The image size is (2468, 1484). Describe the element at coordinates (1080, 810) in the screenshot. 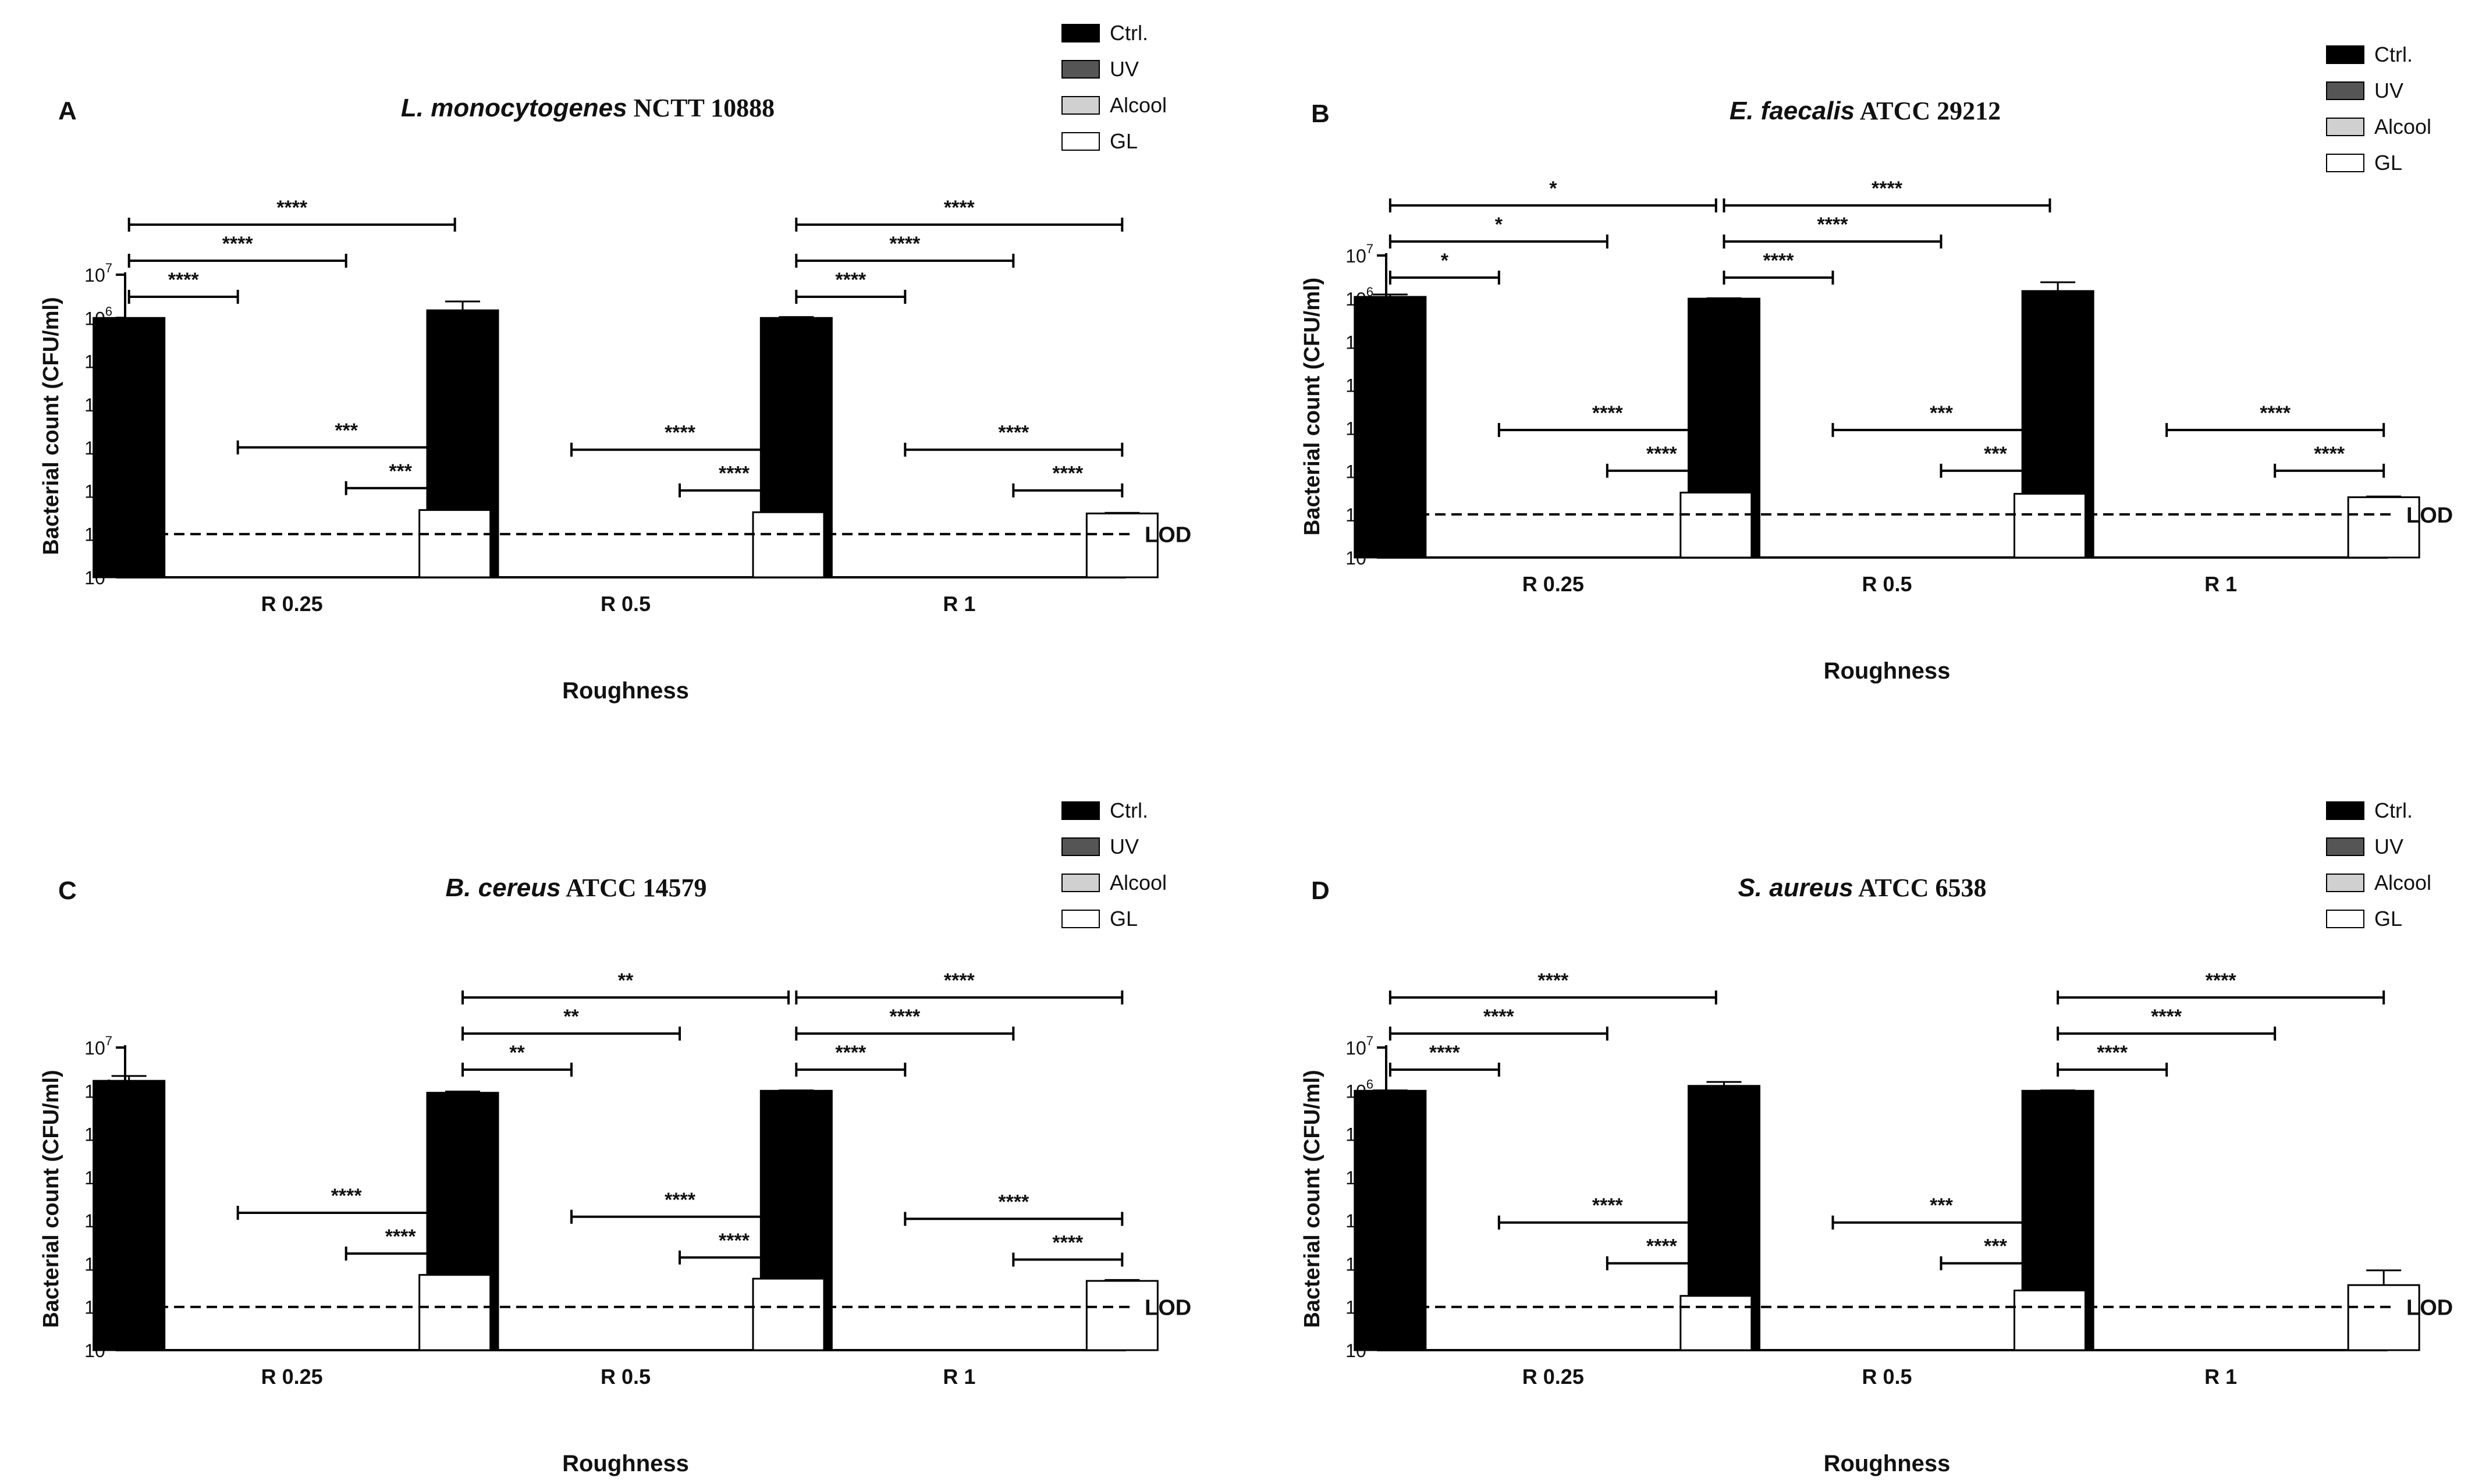

I see `legend-swatch-ctrl` at that location.